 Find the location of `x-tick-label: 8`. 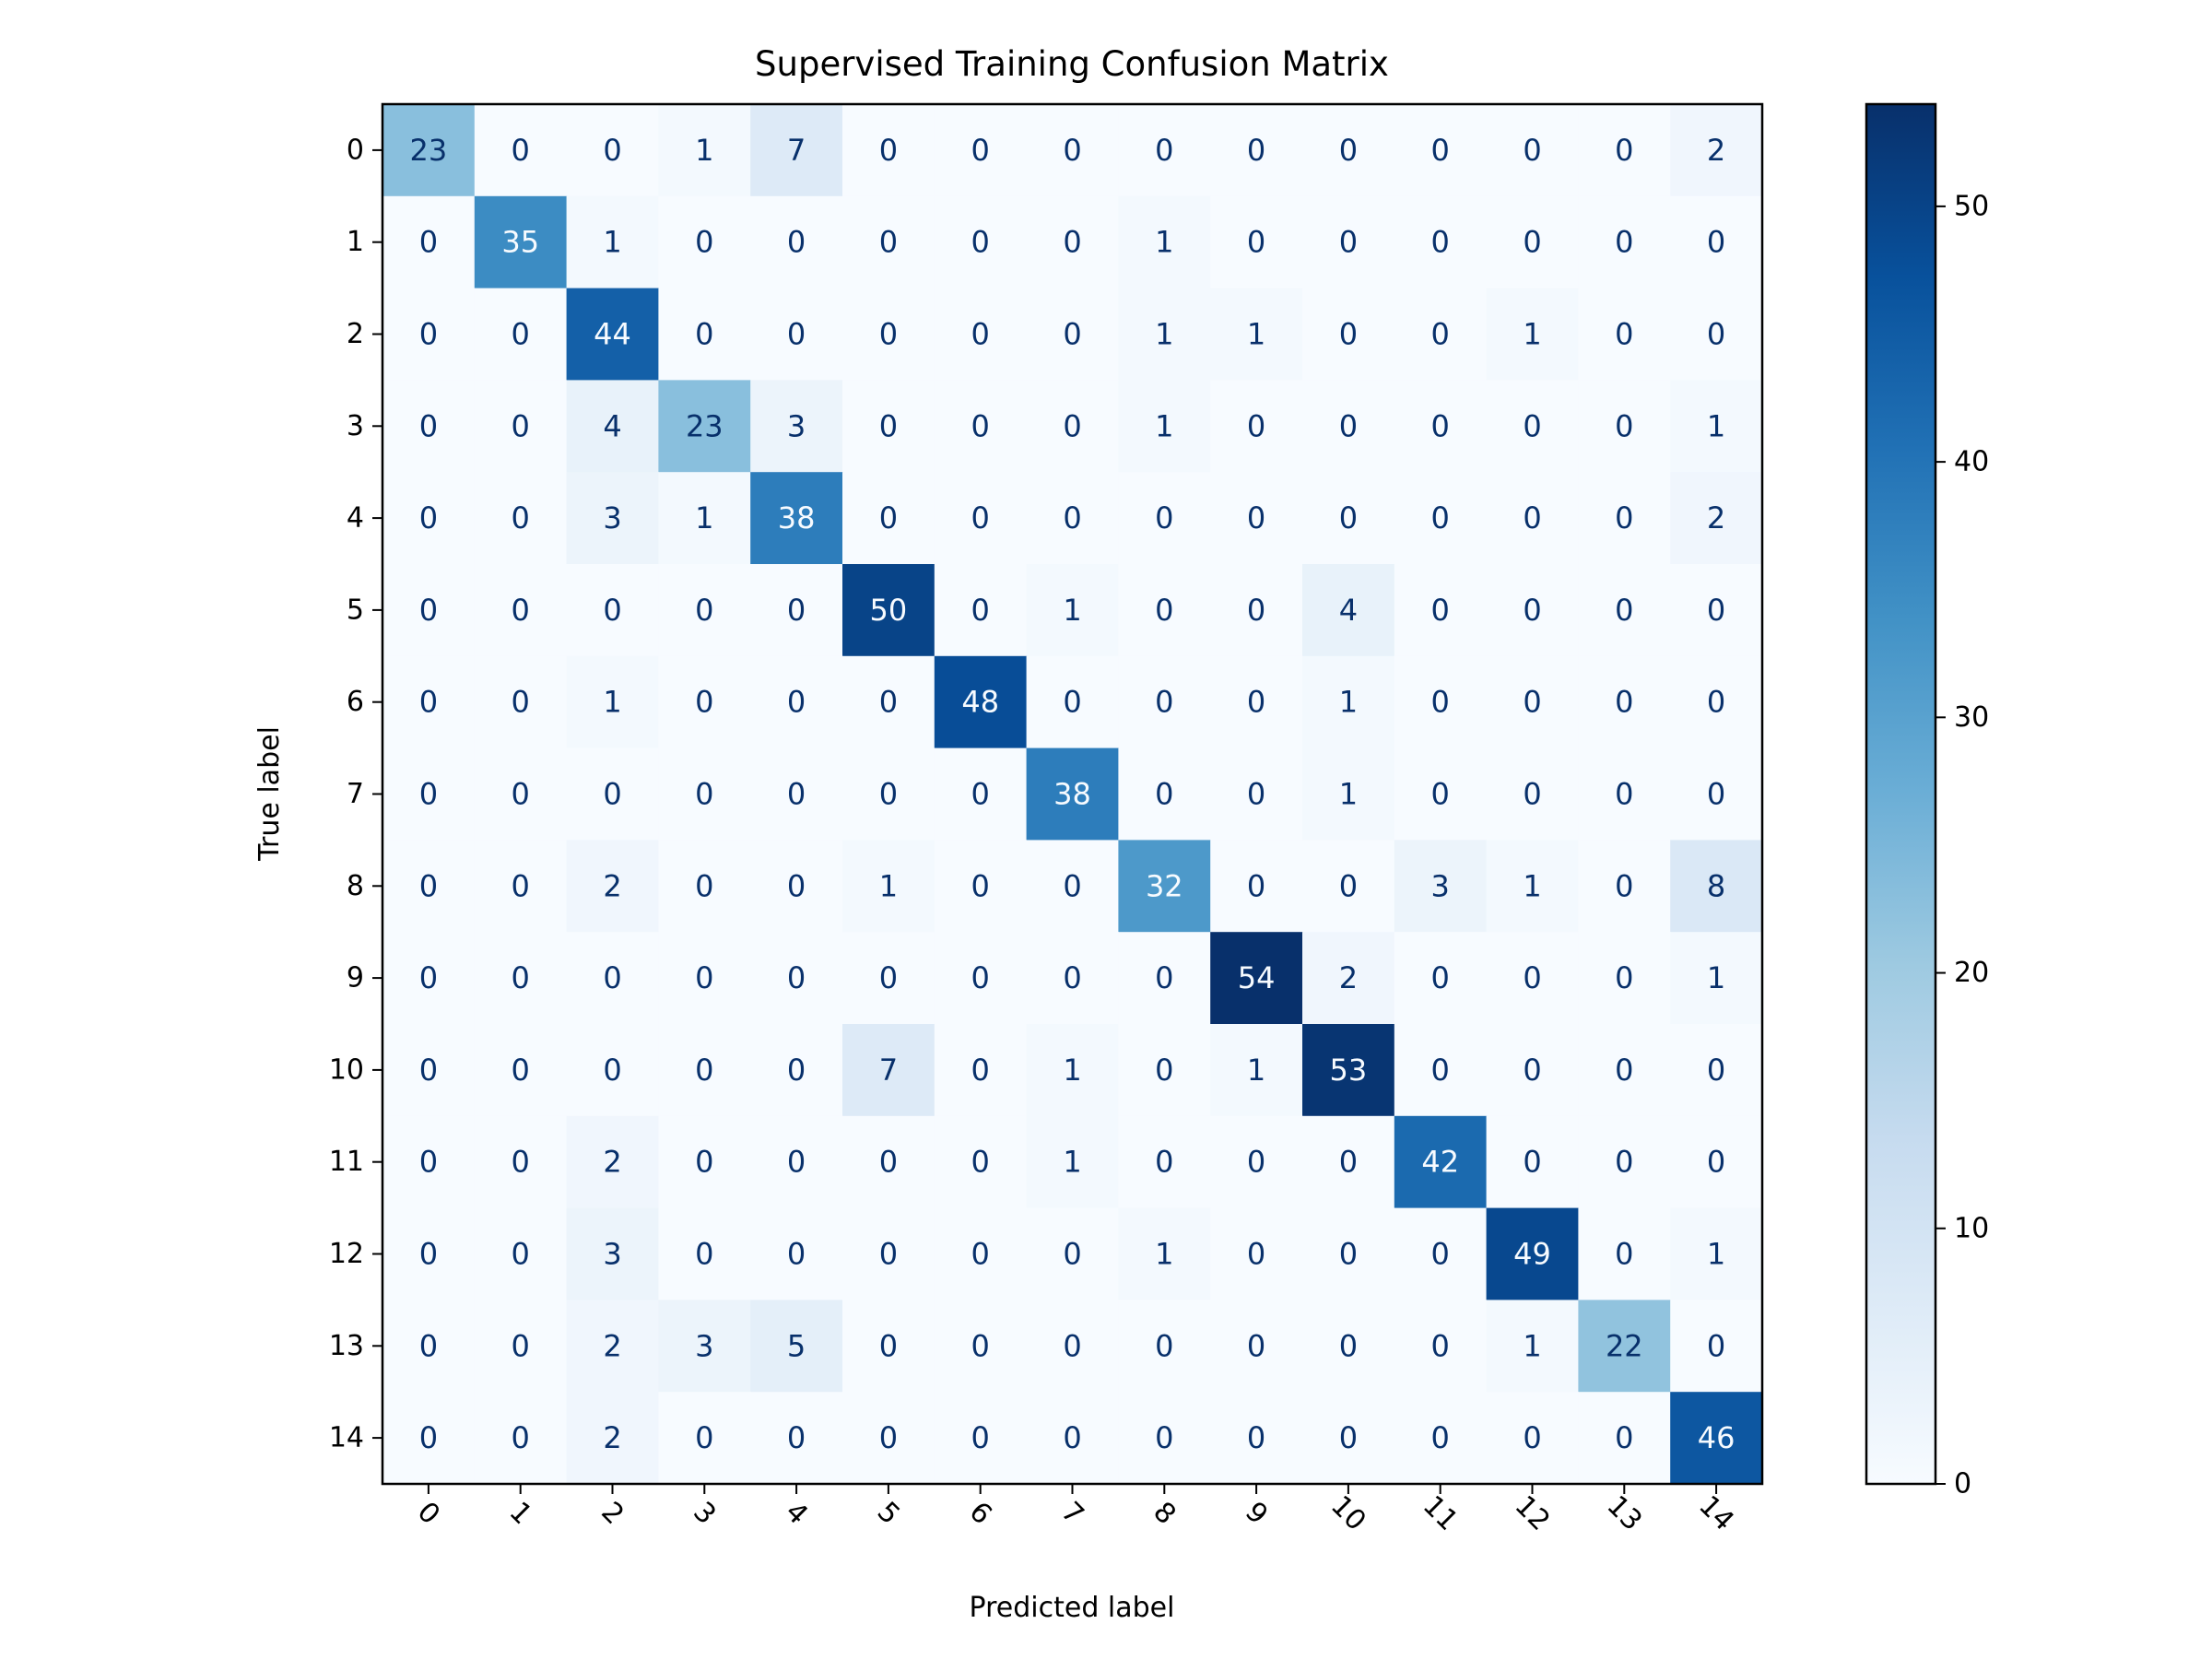

x-tick-label: 8 is located at coordinates (1164, 1513).